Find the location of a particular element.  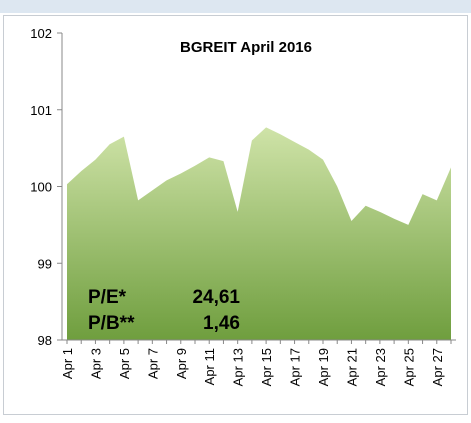

top-strip is located at coordinates (235, 6).